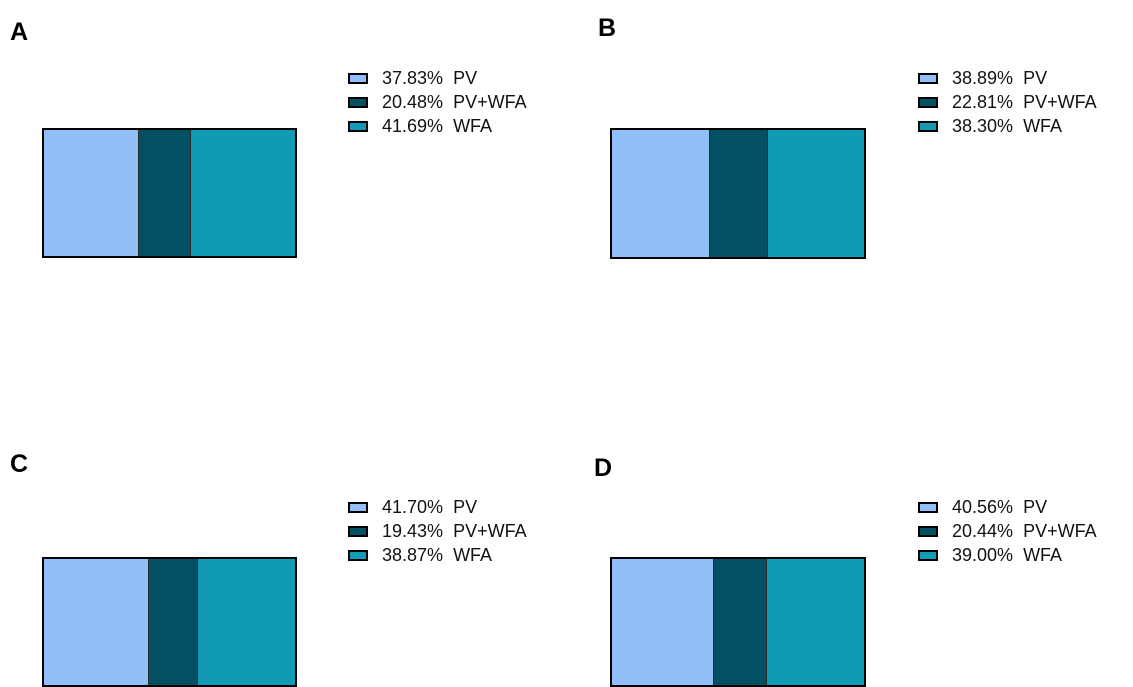  What do you see at coordinates (983, 125) in the screenshot?
I see `legend-percent: 38.30%` at bounding box center [983, 125].